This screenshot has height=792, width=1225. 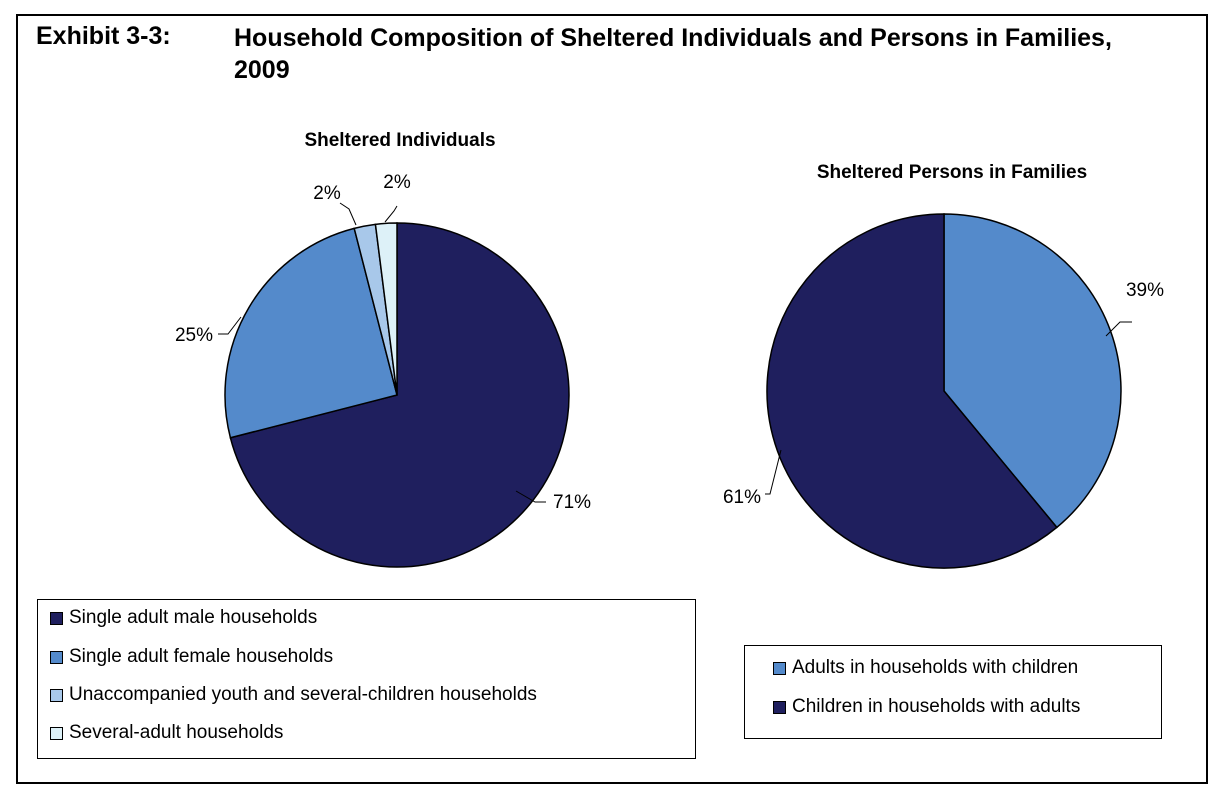 I want to click on legend-item: Single adult female households, so click(x=191, y=657).